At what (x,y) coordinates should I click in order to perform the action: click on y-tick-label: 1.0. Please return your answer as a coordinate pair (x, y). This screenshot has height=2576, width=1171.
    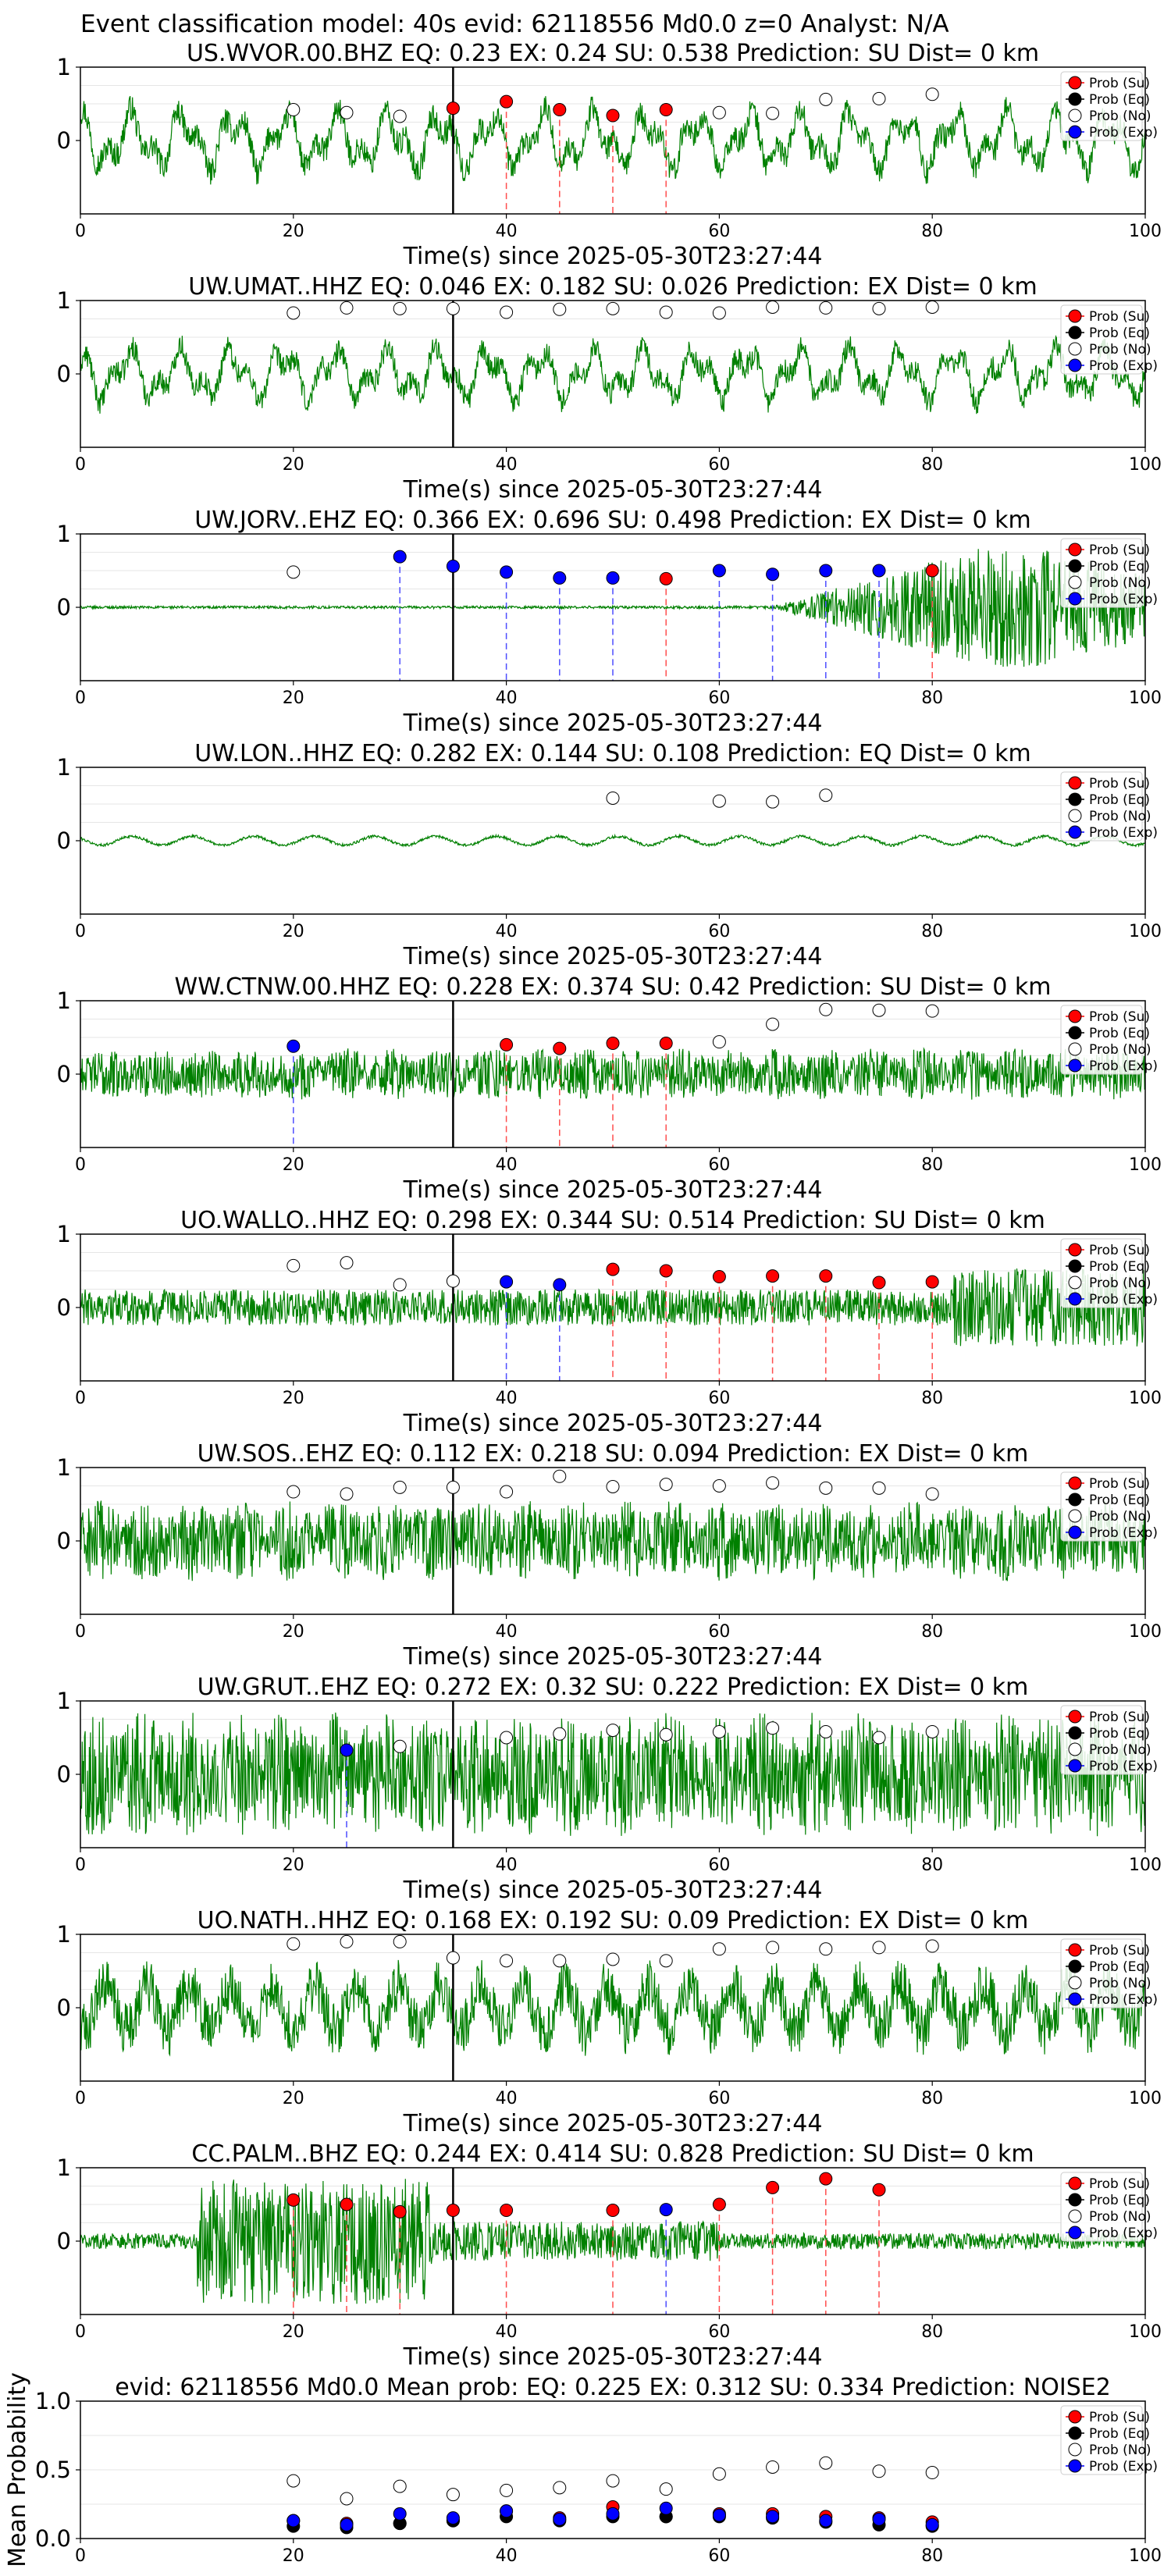
    Looking at the image, I should click on (53, 2401).